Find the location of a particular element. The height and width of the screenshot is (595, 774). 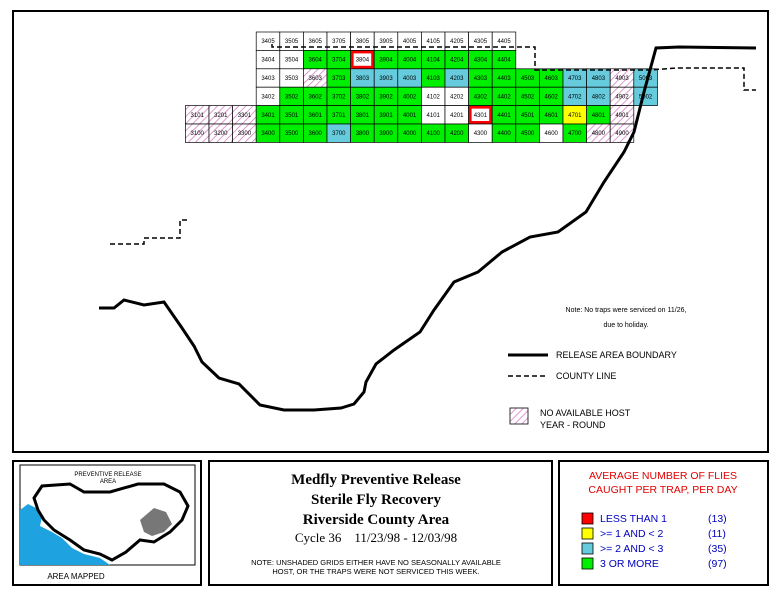

release-area-shape is located at coordinates (111, 522).